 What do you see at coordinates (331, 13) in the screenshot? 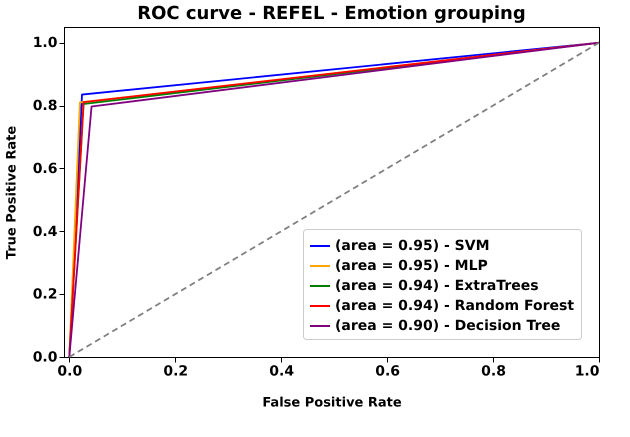
I see `chart-title: ROC curve - REFEL - Emotion grouping` at bounding box center [331, 13].